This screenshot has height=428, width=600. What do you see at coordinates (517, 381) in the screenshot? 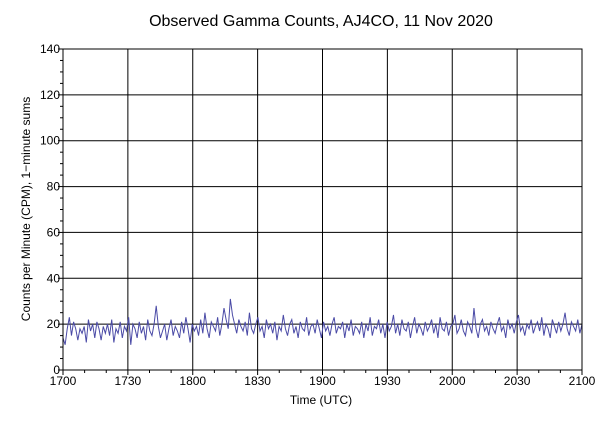
I see `x-tick-label: 2030` at bounding box center [517, 381].